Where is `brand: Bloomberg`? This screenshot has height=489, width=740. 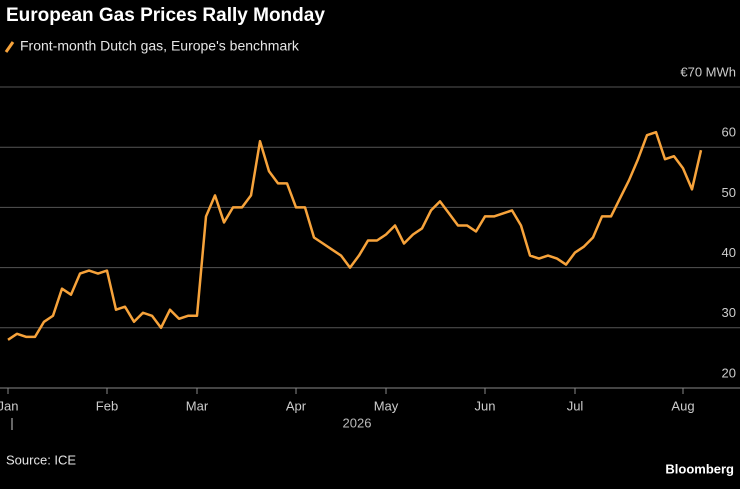 brand: Bloomberg is located at coordinates (699, 468).